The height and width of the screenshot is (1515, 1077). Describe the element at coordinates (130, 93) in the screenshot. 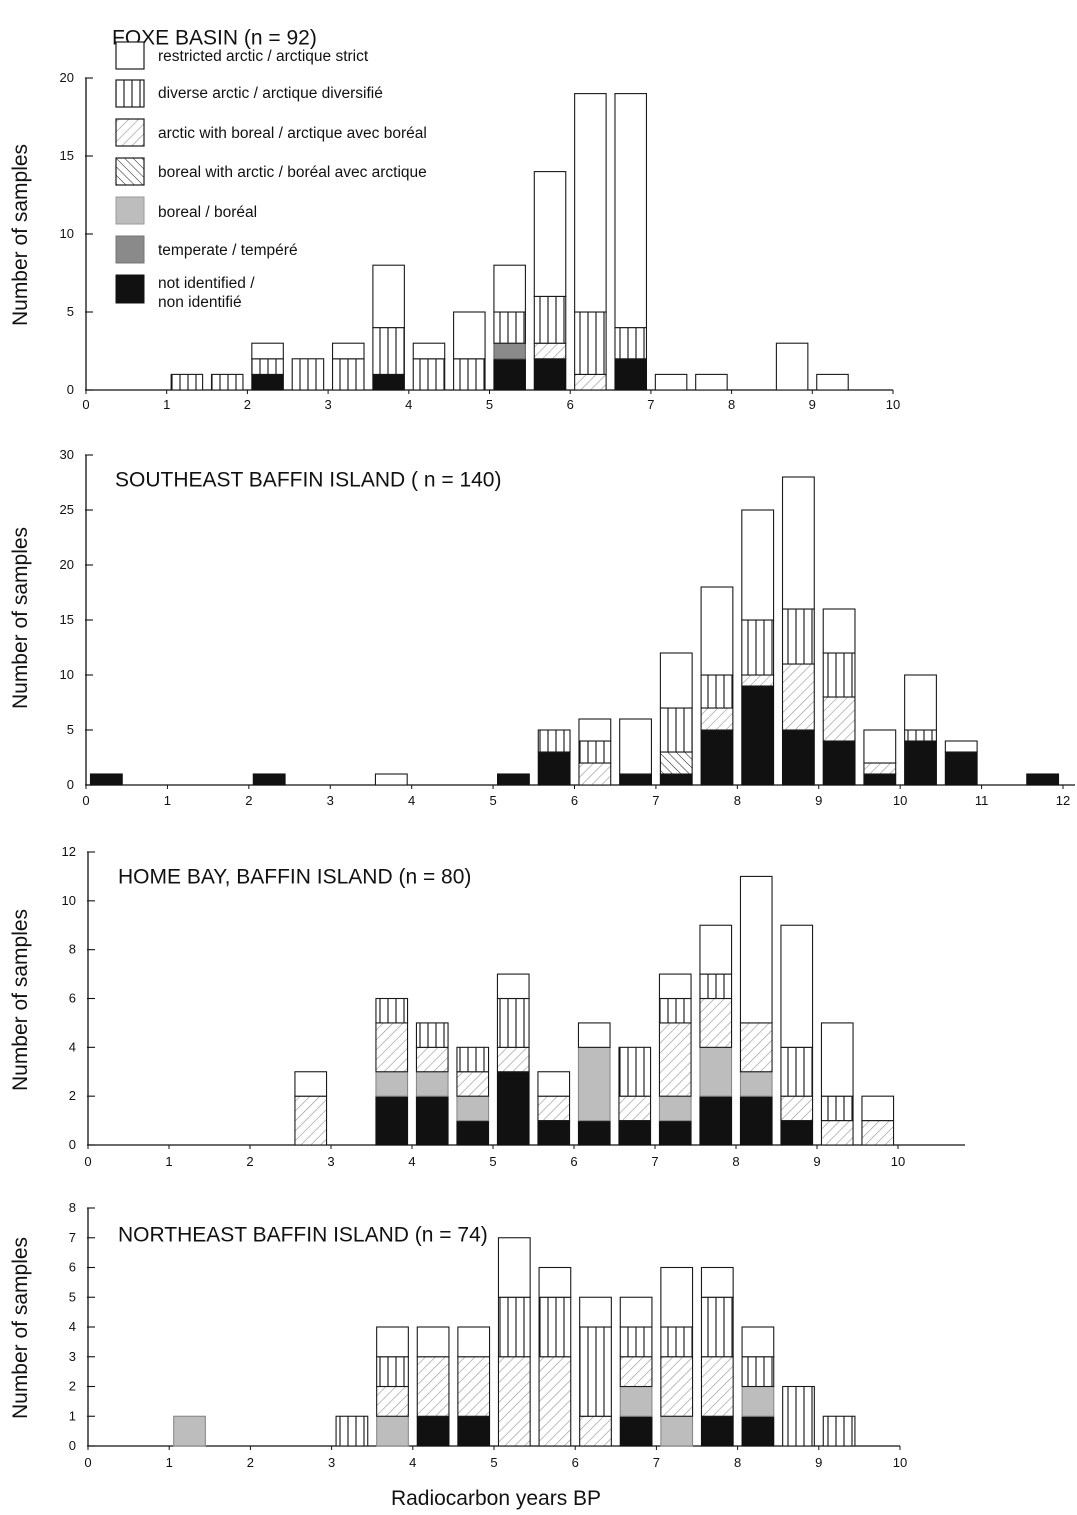

I see `legend-swatch-da` at that location.